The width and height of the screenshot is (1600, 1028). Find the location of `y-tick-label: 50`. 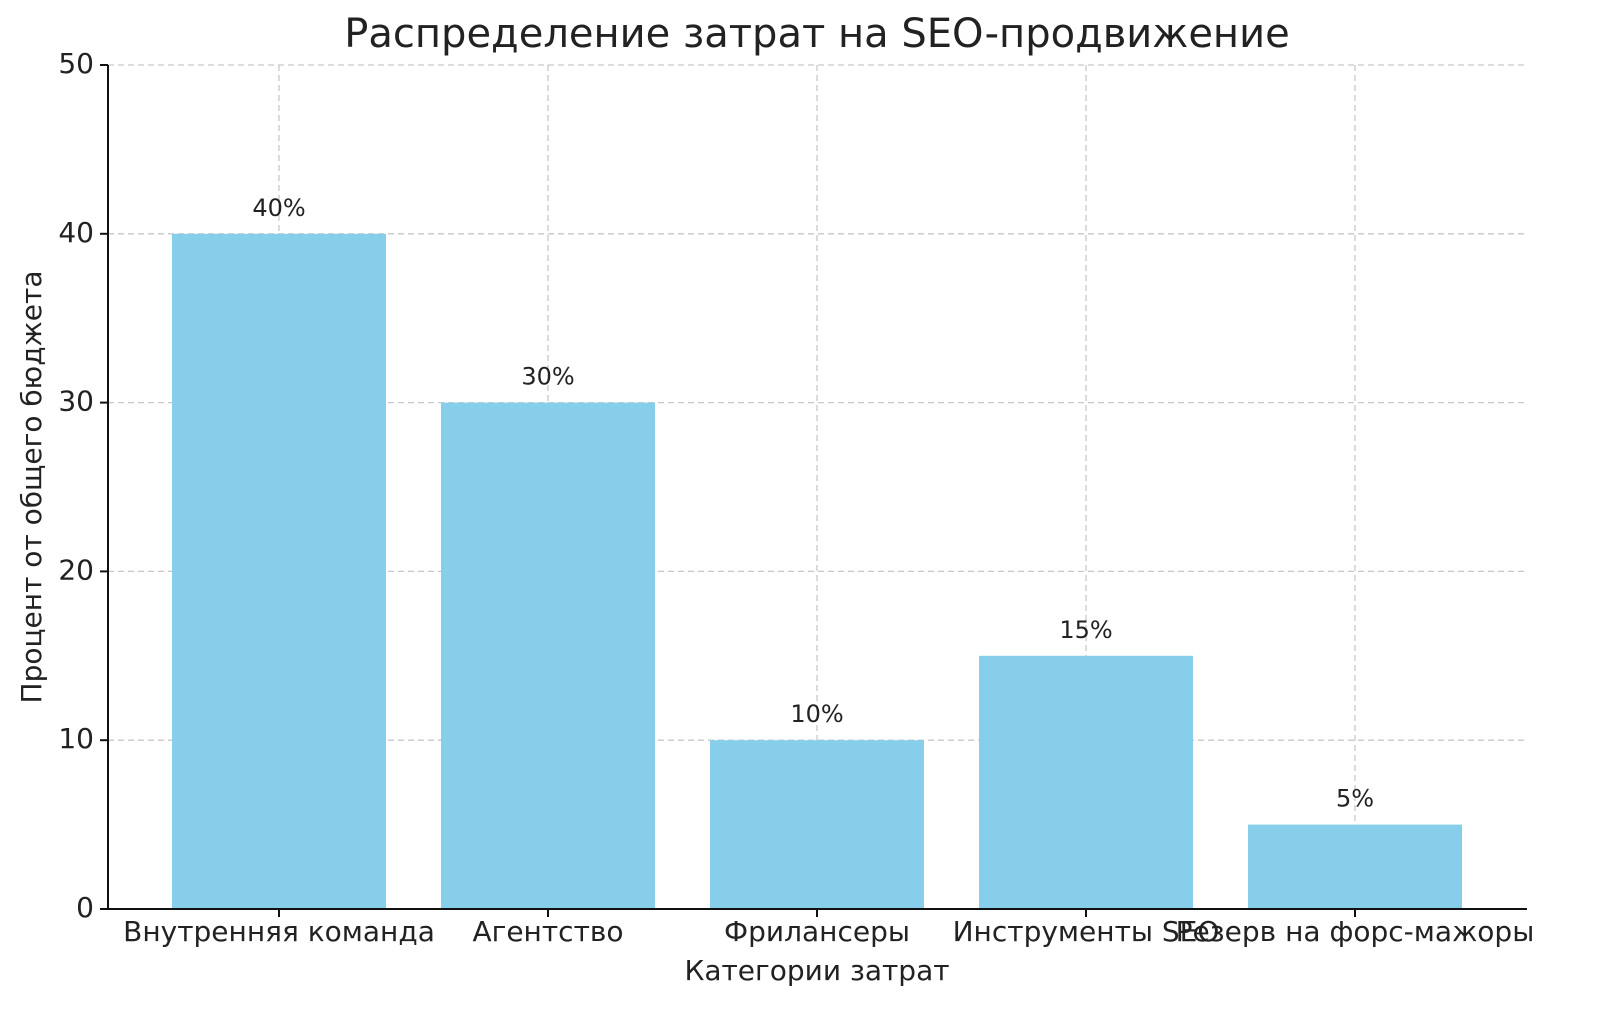

y-tick-label: 50 is located at coordinates (76, 63).